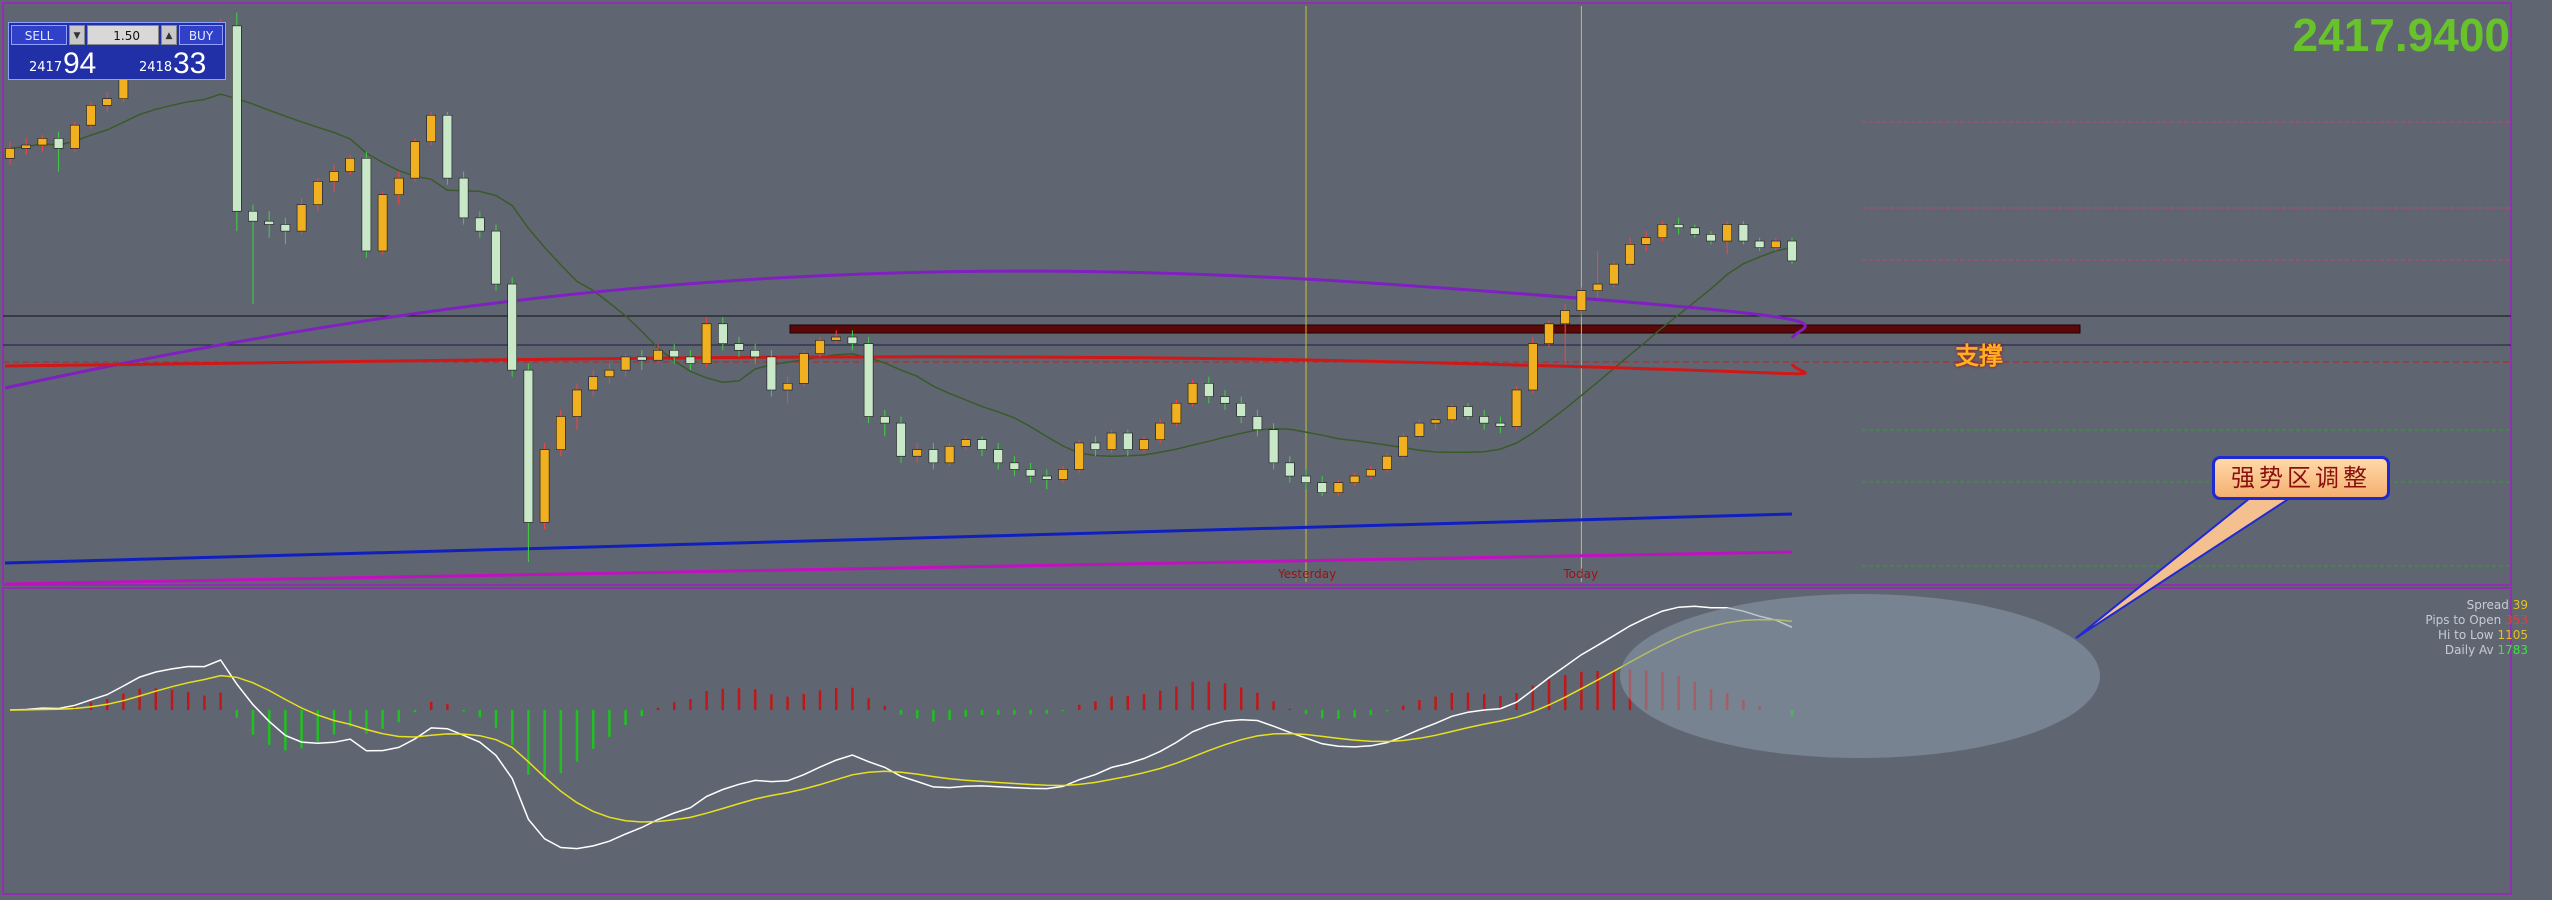  What do you see at coordinates (2401, 35) in the screenshot?
I see `current-price: 2417.9400` at bounding box center [2401, 35].